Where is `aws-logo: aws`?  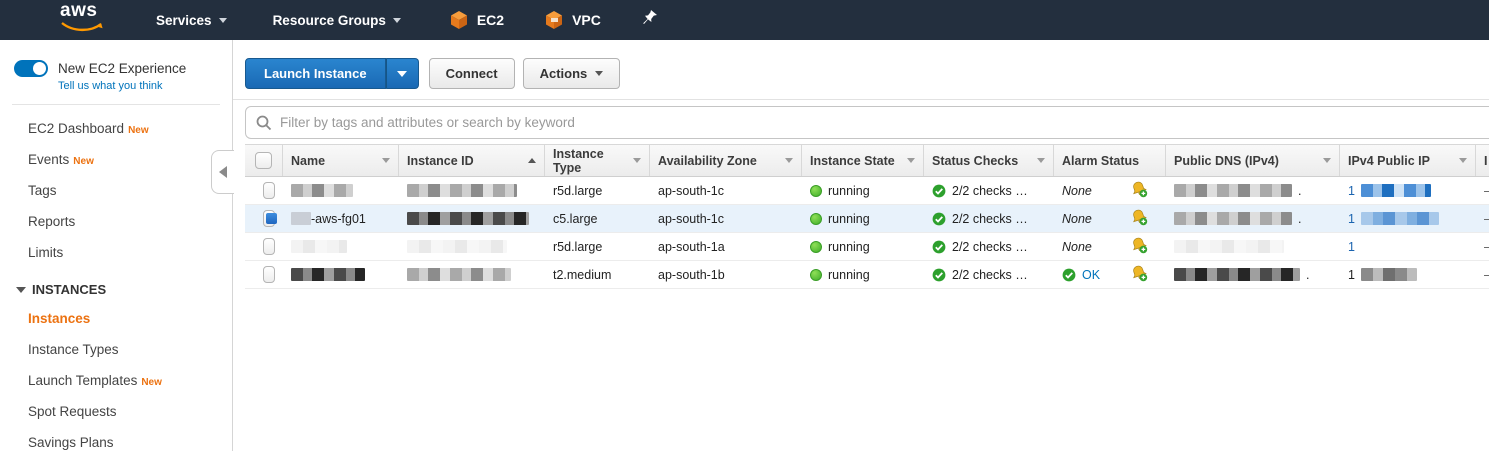
aws-logo: aws is located at coordinates (83, 18).